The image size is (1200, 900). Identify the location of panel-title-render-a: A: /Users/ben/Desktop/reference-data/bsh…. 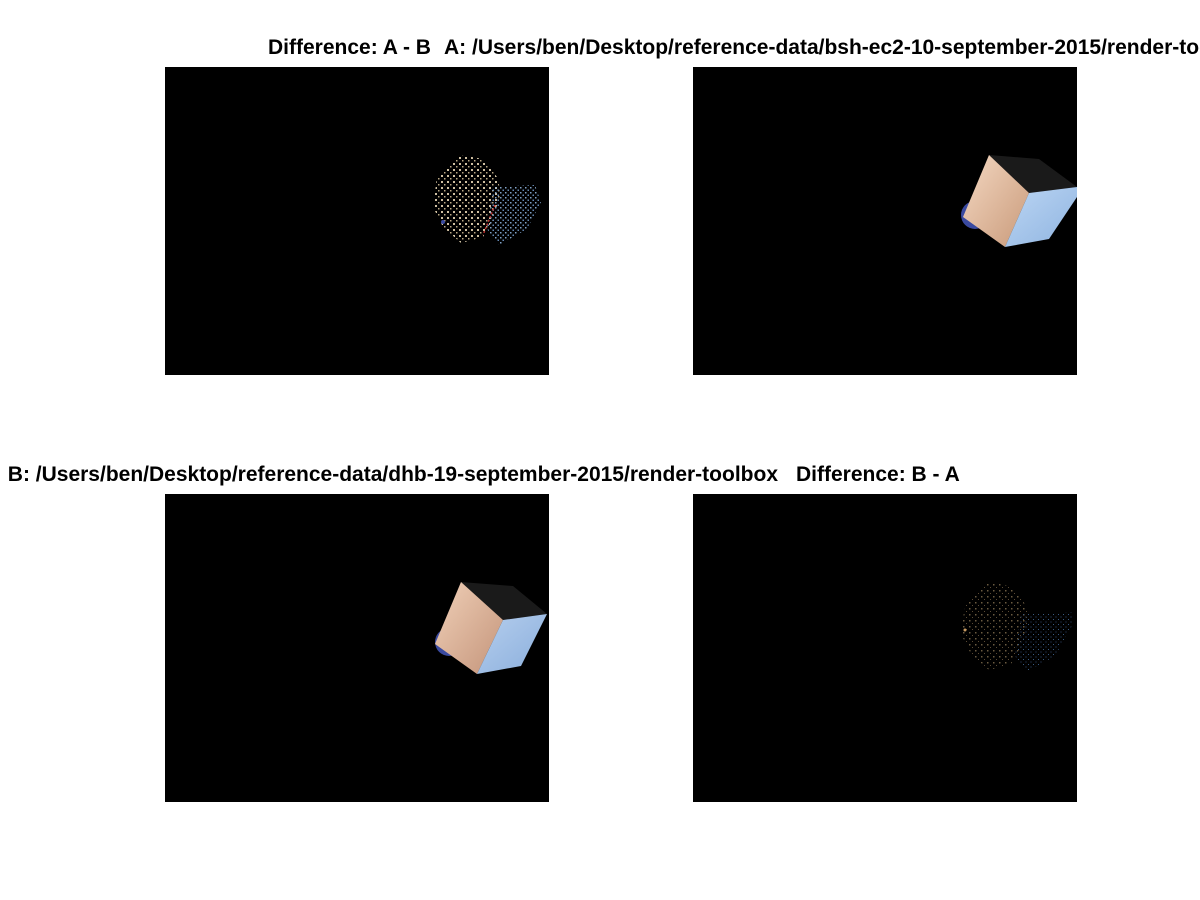
(822, 47).